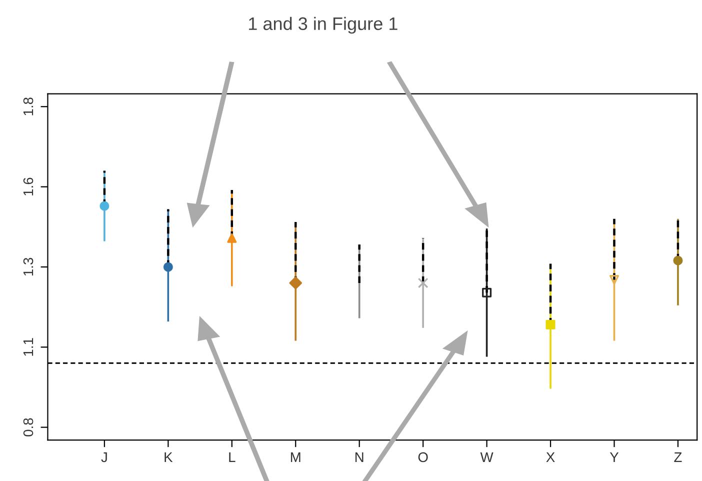 This screenshot has height=481, width=702. Describe the element at coordinates (423, 457) in the screenshot. I see `x-tick-label: O` at that location.